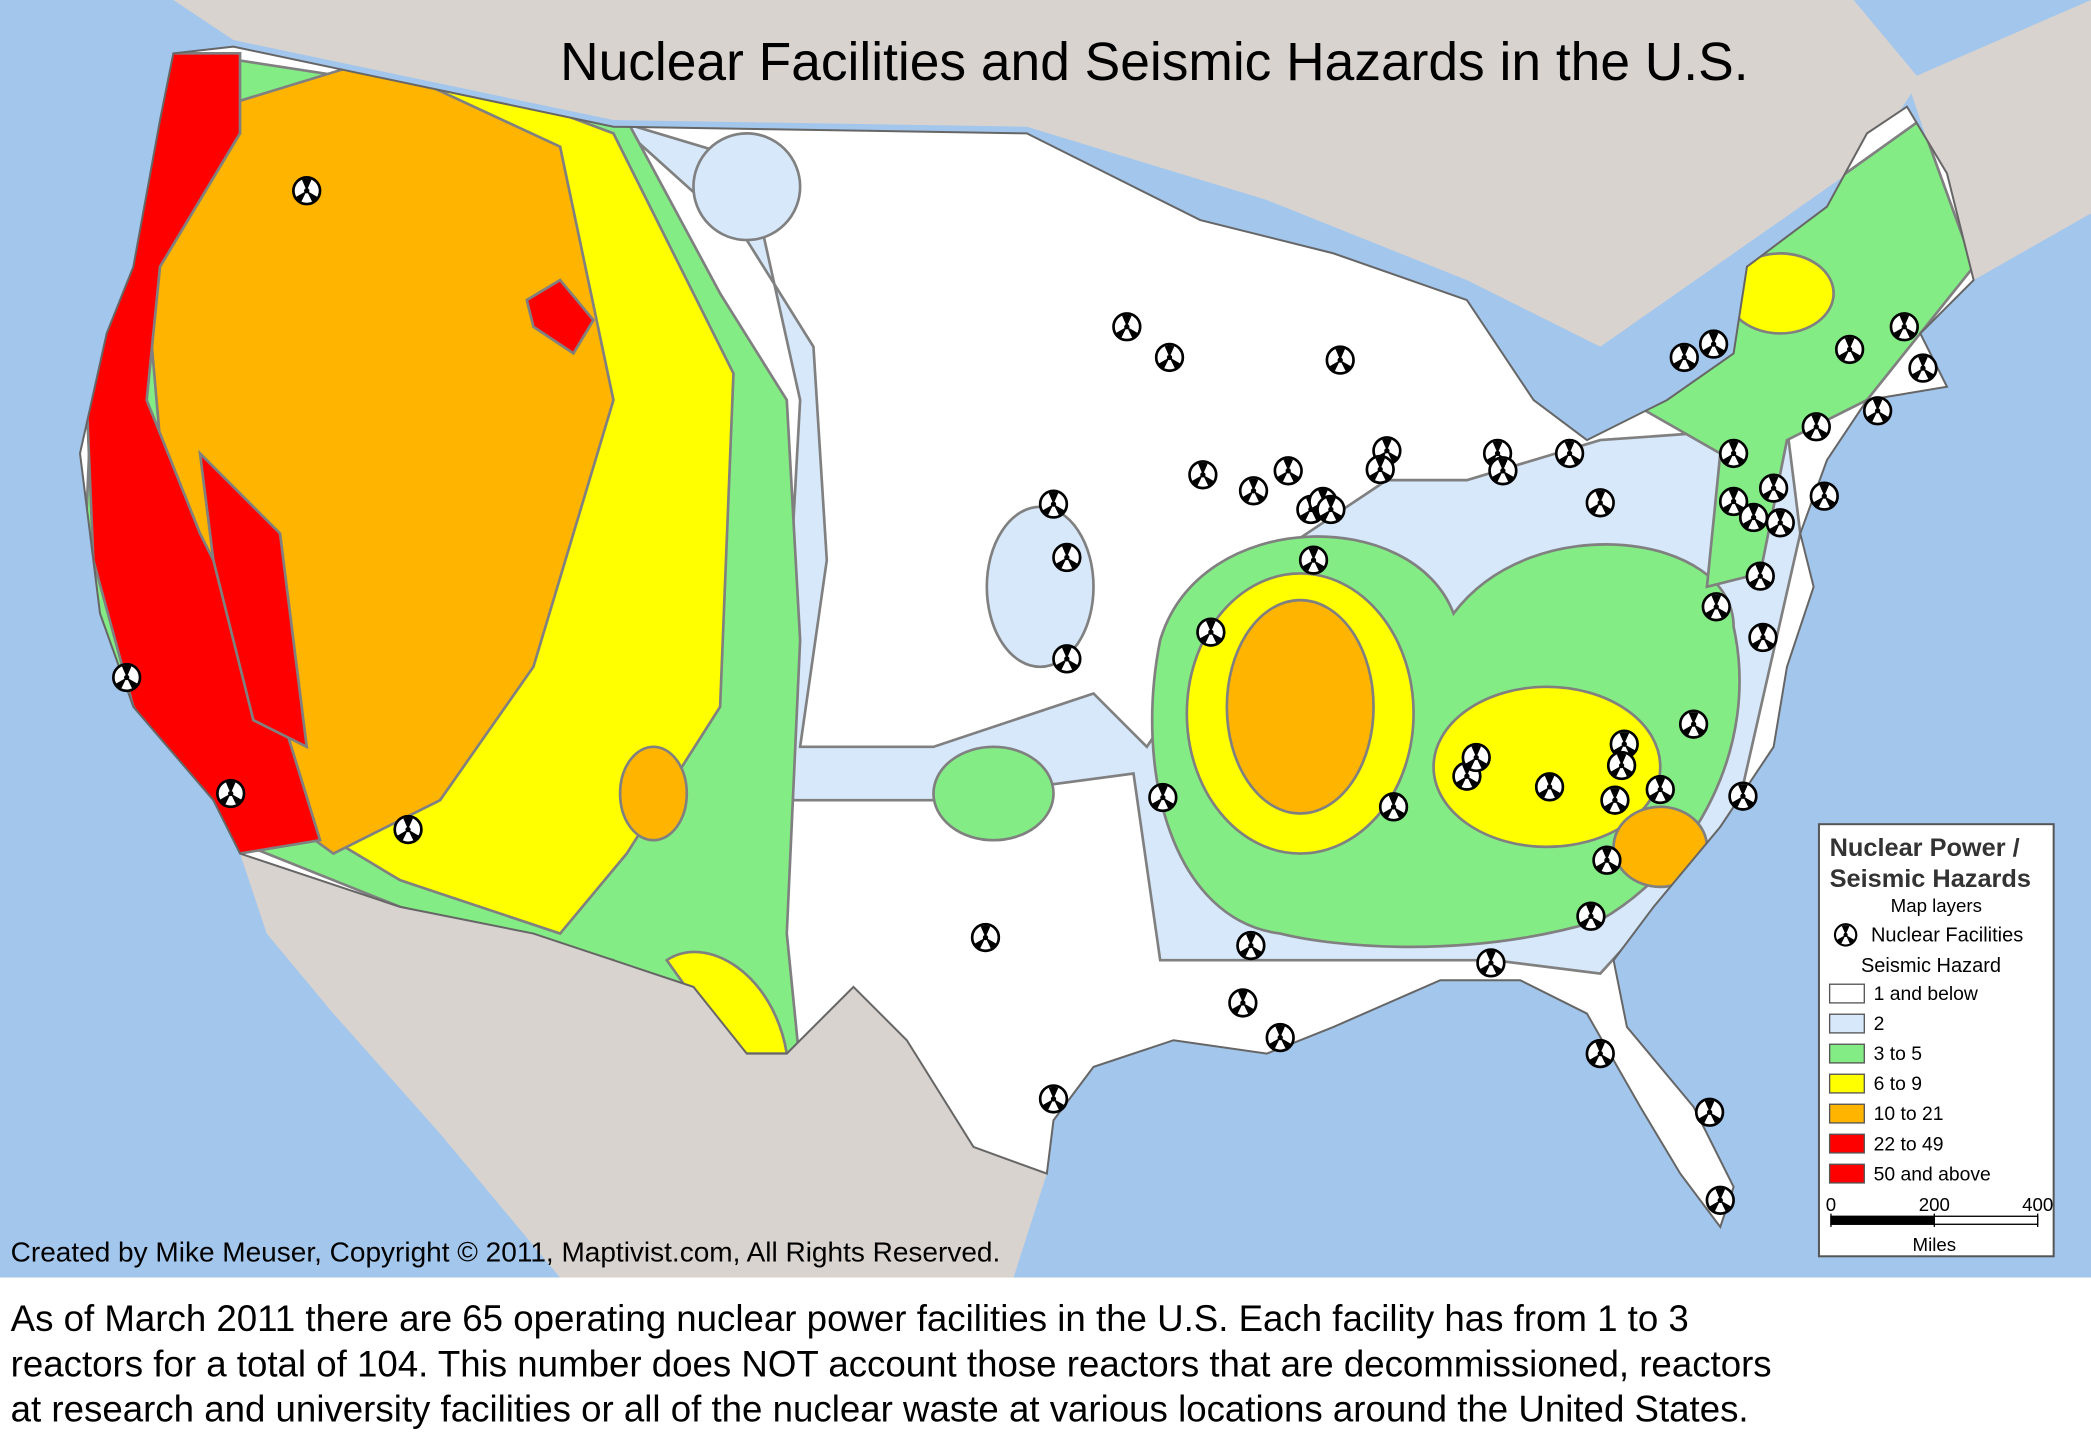 This screenshot has width=2091, height=1455. Describe the element at coordinates (1882, 1220) in the screenshot. I see `scale-bar-fill` at that location.